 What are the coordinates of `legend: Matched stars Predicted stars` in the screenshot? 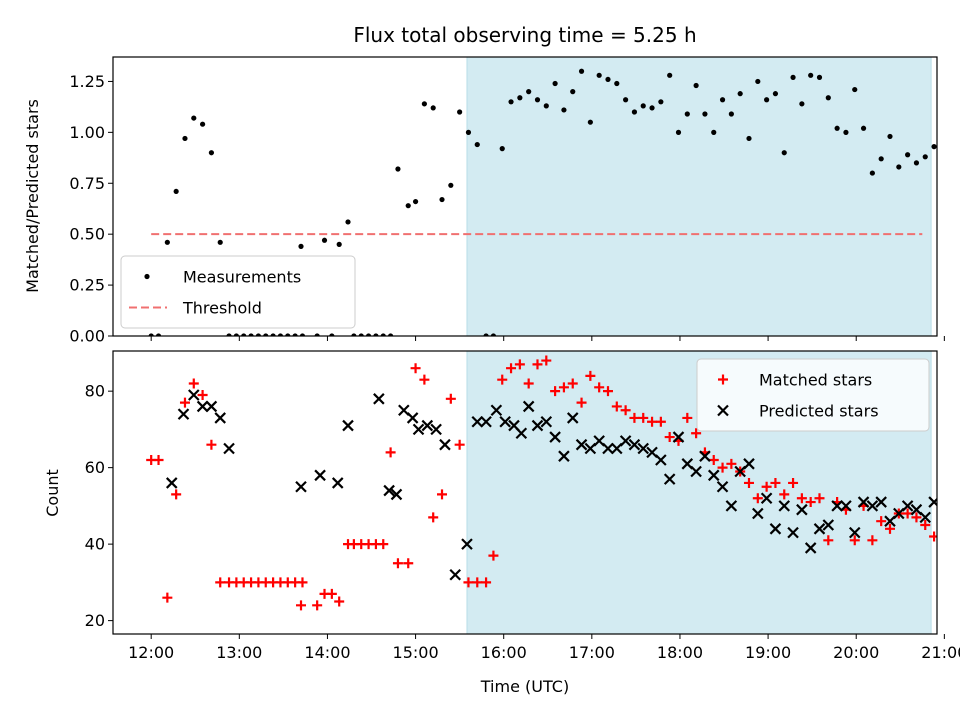 It's located at (813, 395).